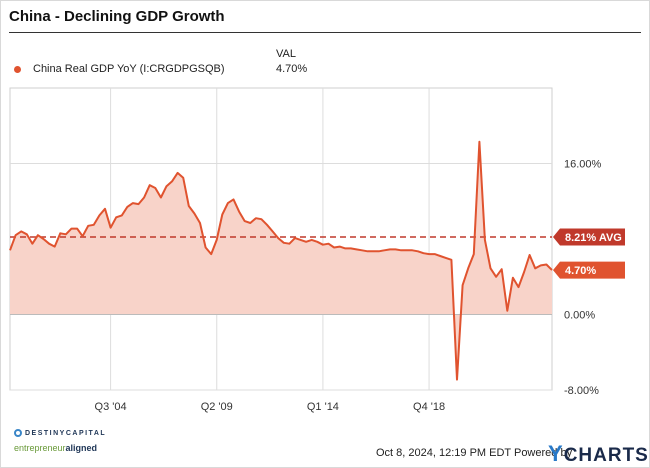  I want to click on y-axis: 16.00% 0.00% -8.00%, so click(583, 278).